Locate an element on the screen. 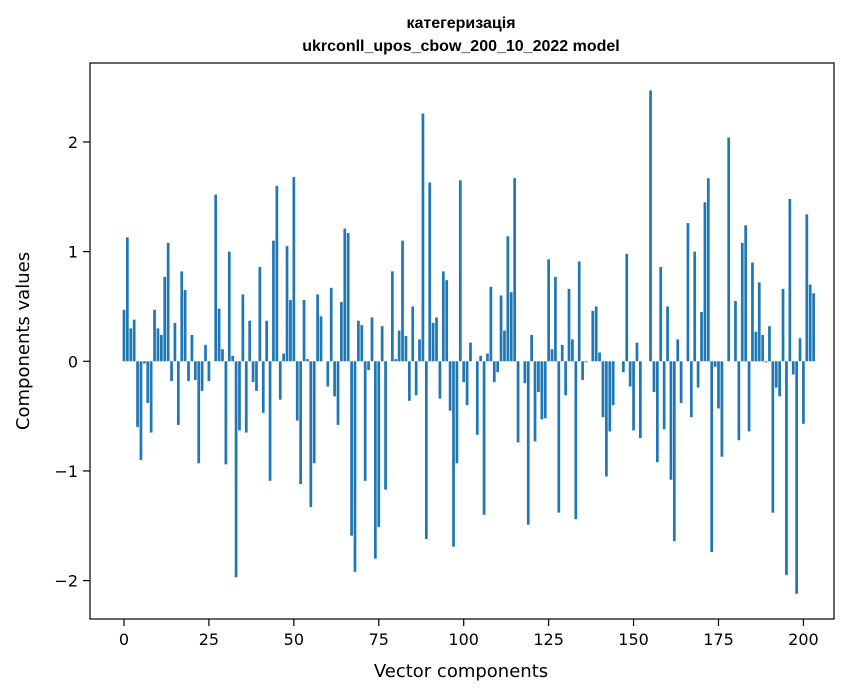  x-tick-label: 200 is located at coordinates (803, 639).